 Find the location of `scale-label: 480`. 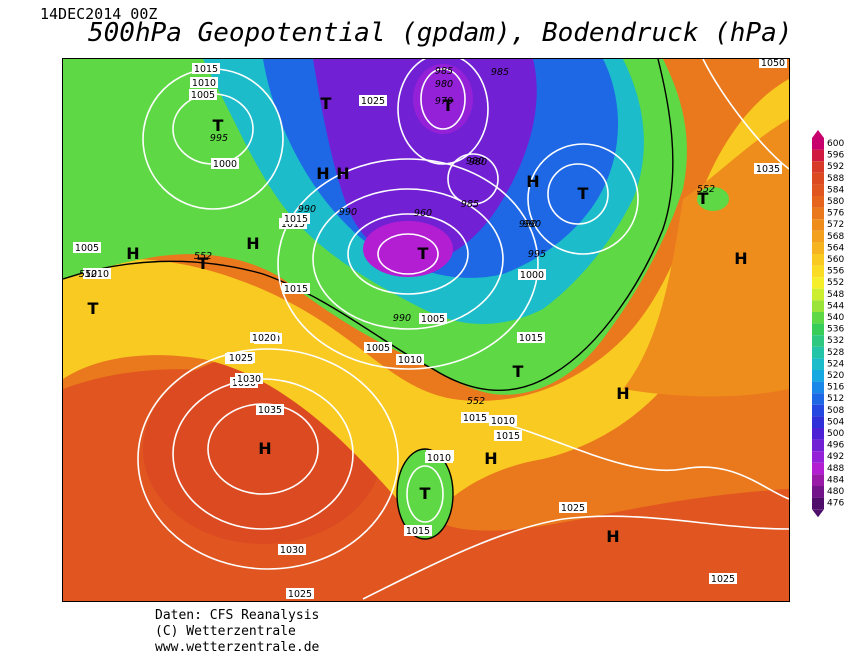

scale-label: 480 is located at coordinates (835, 492).